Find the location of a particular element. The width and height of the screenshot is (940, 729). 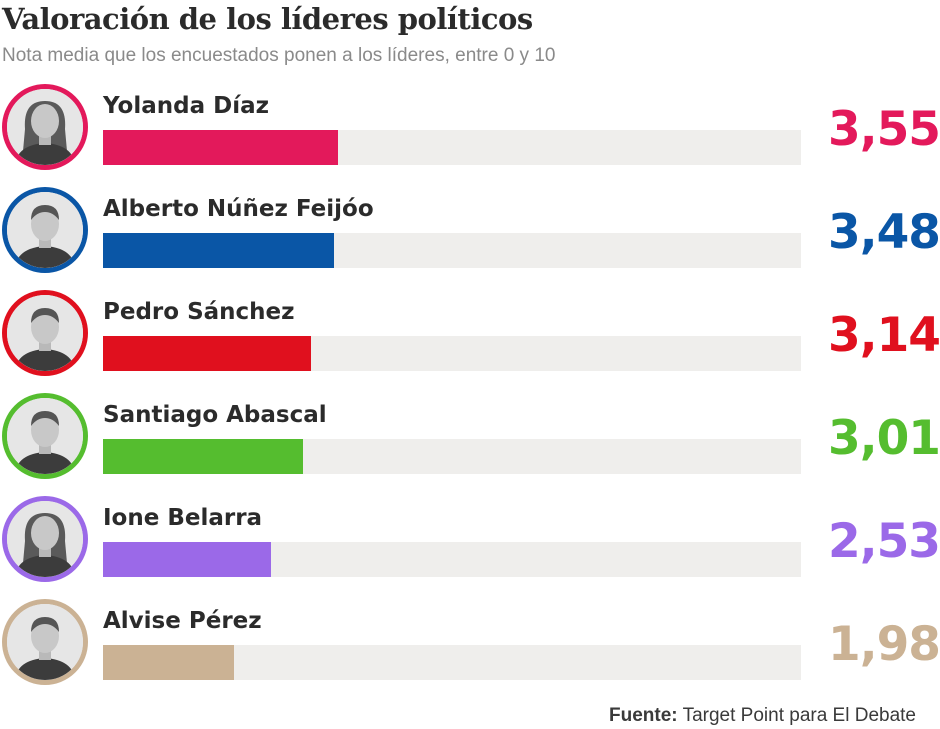

category-label: Yolanda Díaz is located at coordinates (186, 106).